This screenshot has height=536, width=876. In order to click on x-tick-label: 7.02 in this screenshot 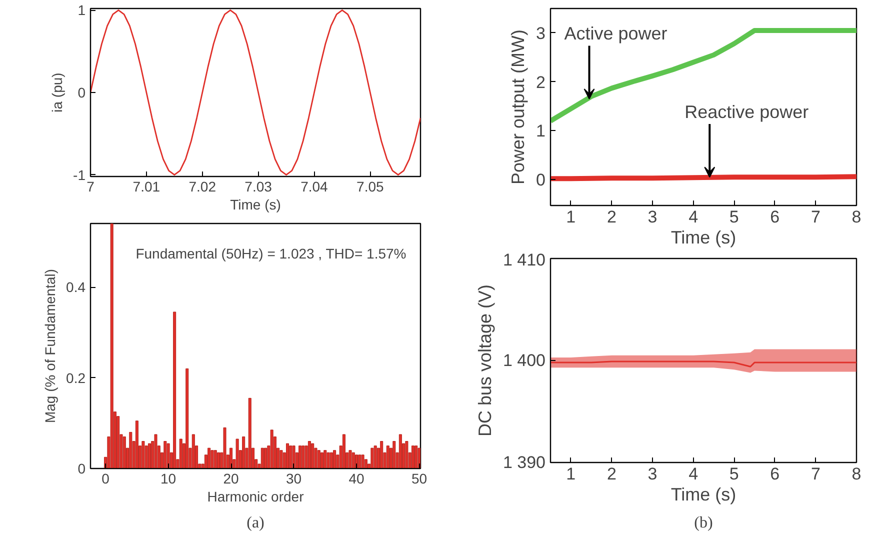, I will do `click(202, 186)`.